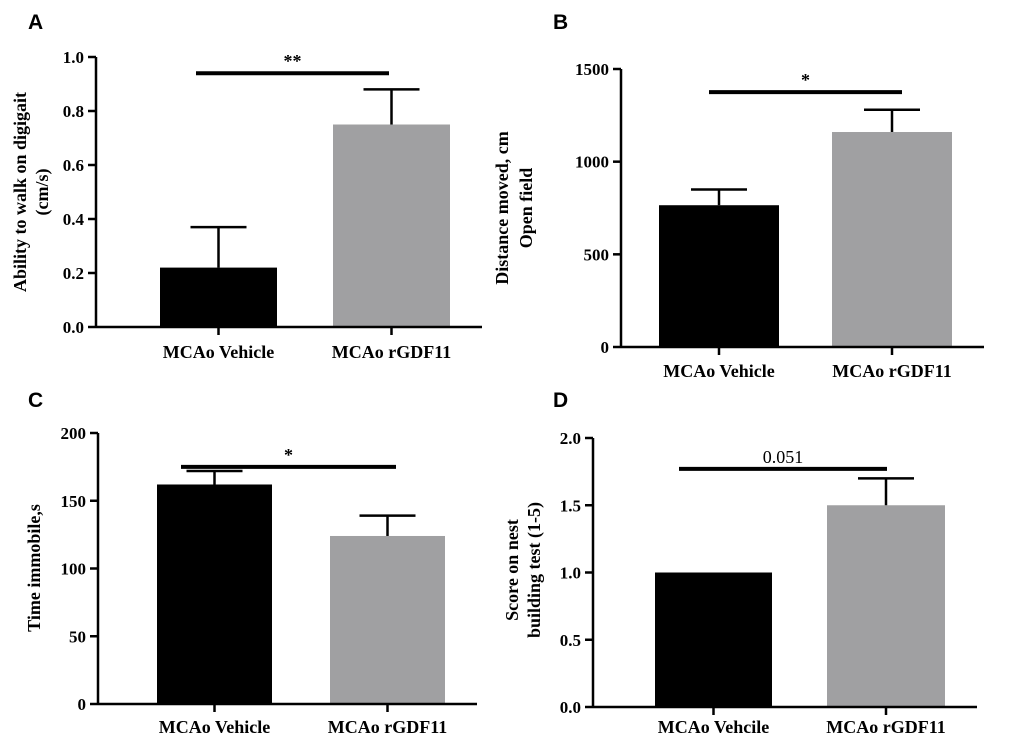 This screenshot has height=746, width=1020. What do you see at coordinates (526, 208) in the screenshot?
I see `y-axis-label-b: Open field` at bounding box center [526, 208].